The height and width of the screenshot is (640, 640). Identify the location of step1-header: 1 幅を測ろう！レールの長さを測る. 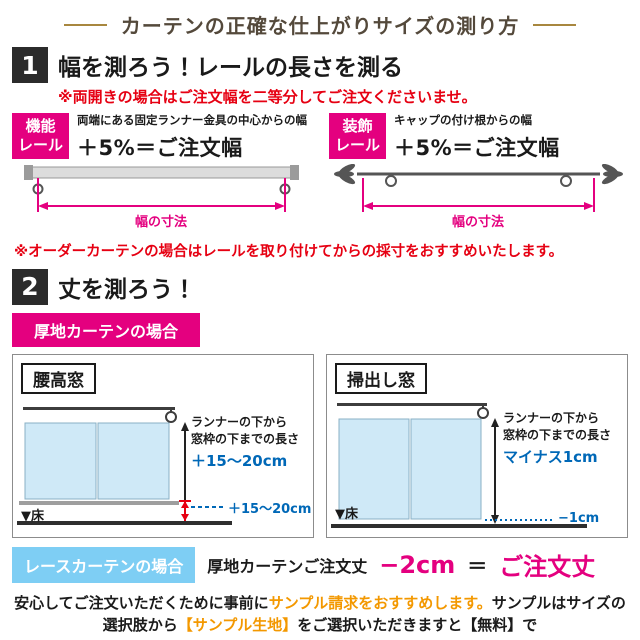
(320, 65).